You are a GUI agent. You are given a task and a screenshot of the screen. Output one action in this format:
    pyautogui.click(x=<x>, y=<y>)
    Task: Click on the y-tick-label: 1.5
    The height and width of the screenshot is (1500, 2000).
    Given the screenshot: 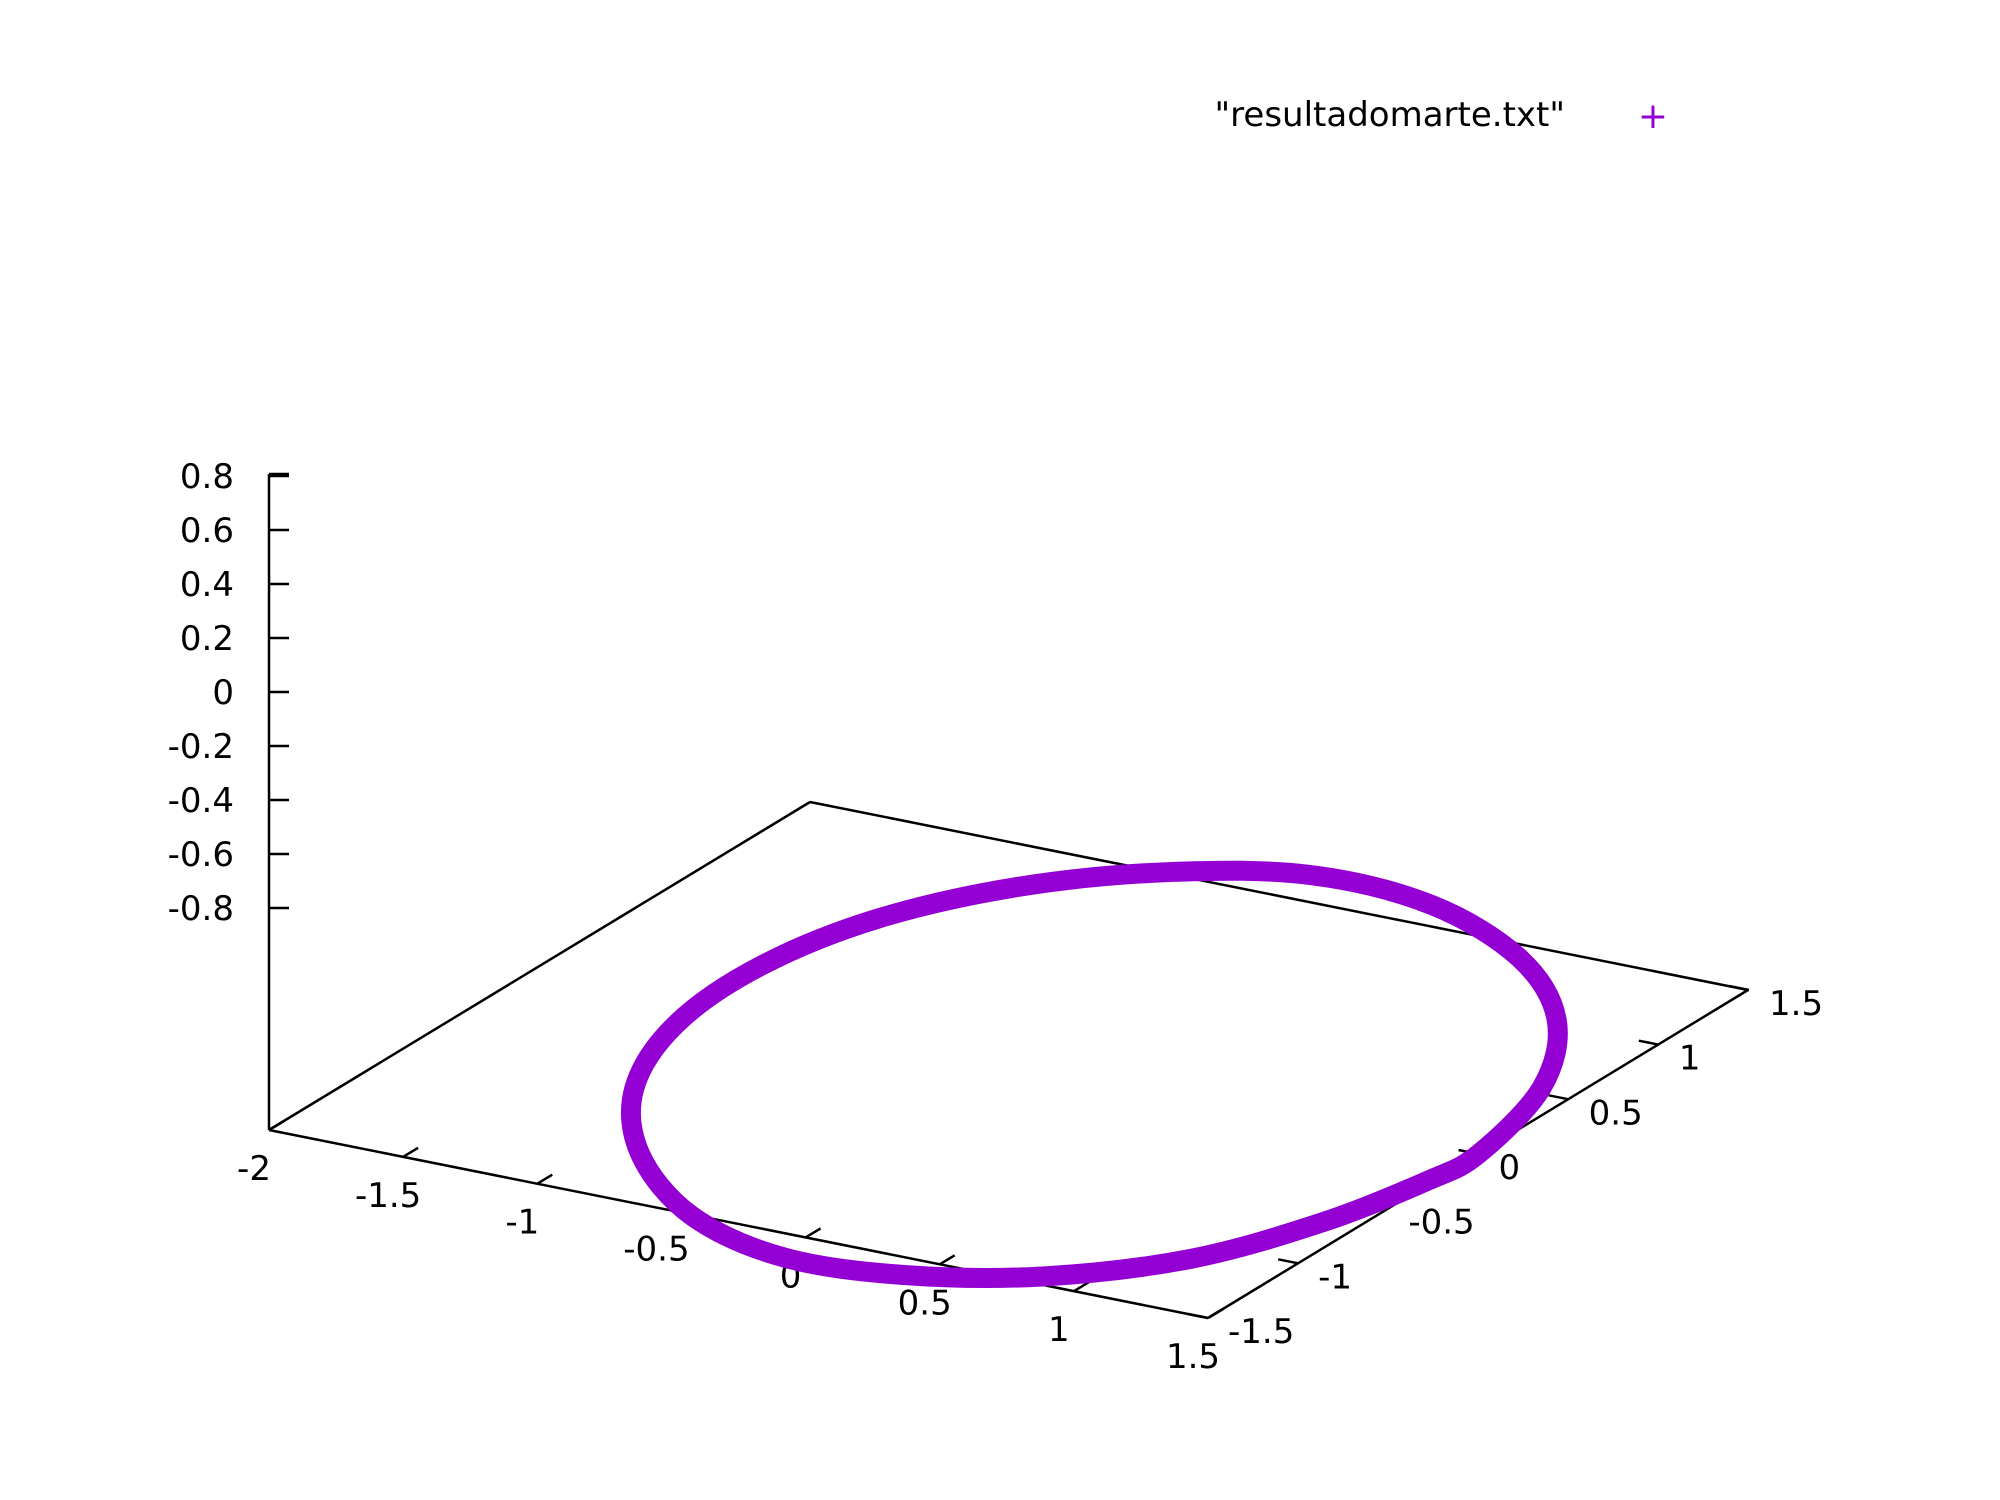 What is the action you would take?
    pyautogui.click(x=1796, y=1004)
    